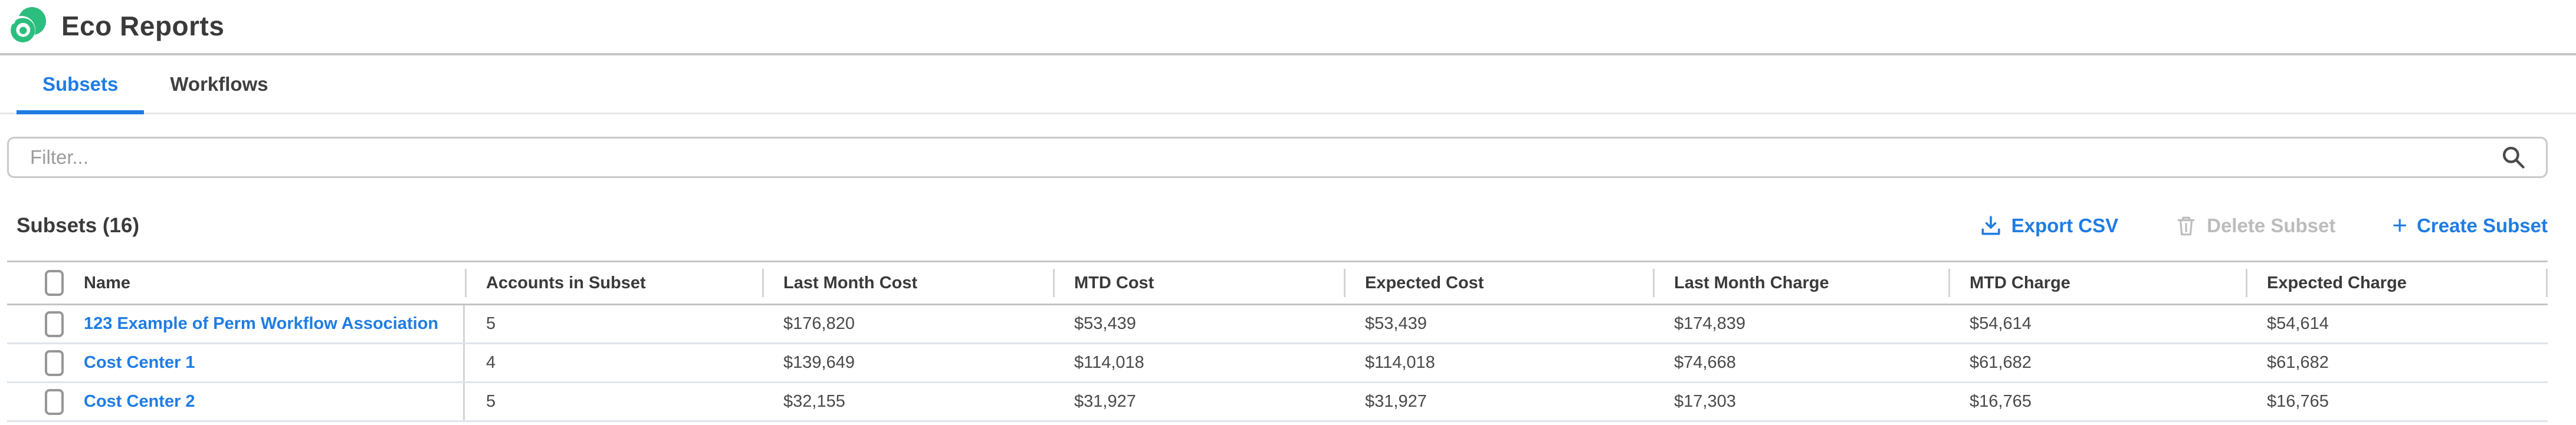 Image resolution: width=2576 pixels, height=425 pixels. What do you see at coordinates (2400, 225) in the screenshot?
I see `plus-icon: +` at bounding box center [2400, 225].